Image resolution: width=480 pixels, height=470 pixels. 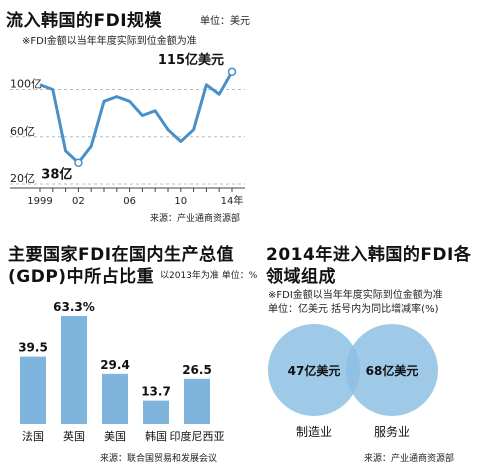 What do you see at coordinates (109, 41) in the screenshot?
I see `fdi-line-chart-subtitle: ※FDI金额以当年年度实际到位金额为准` at bounding box center [109, 41].